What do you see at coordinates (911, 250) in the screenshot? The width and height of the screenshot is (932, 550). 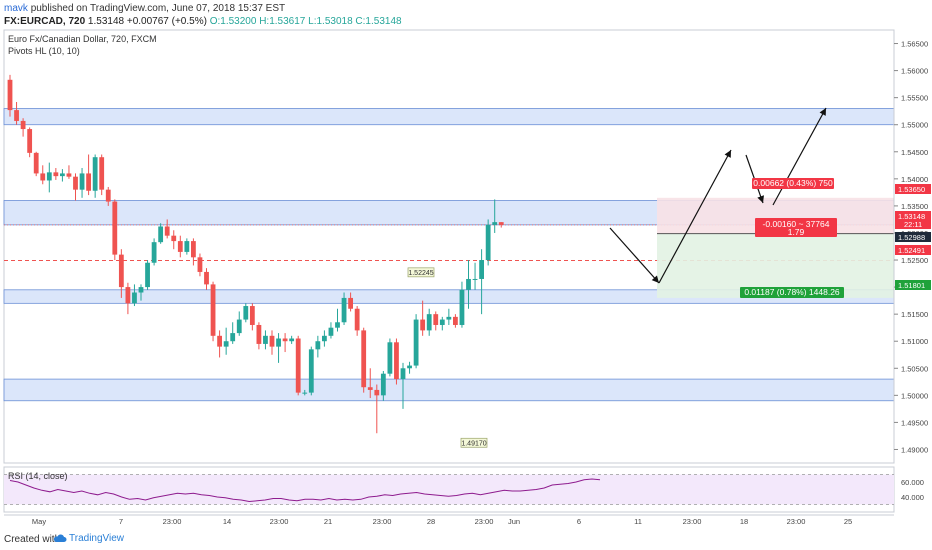 I see `price-badge-text: 1.52491` at bounding box center [911, 250].